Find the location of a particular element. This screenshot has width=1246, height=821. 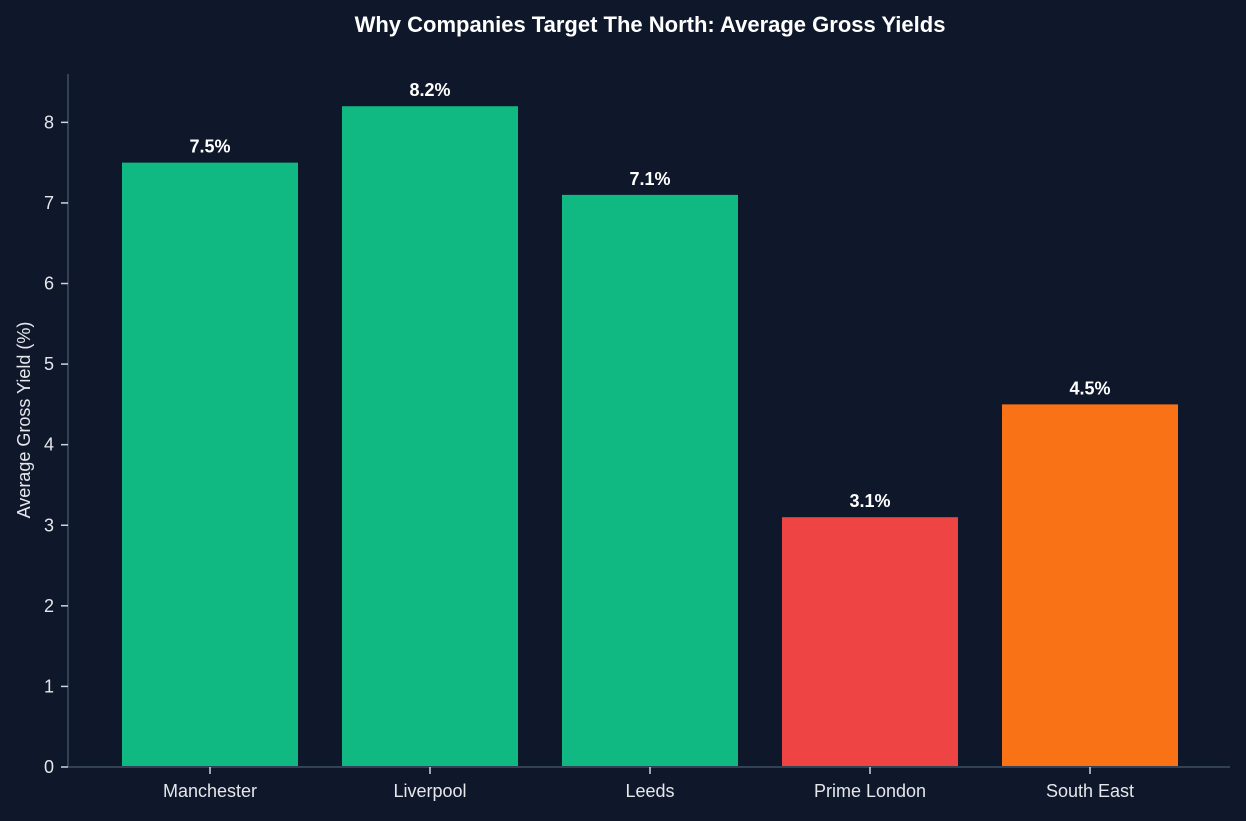

y-tick-label: 4 is located at coordinates (49, 445).